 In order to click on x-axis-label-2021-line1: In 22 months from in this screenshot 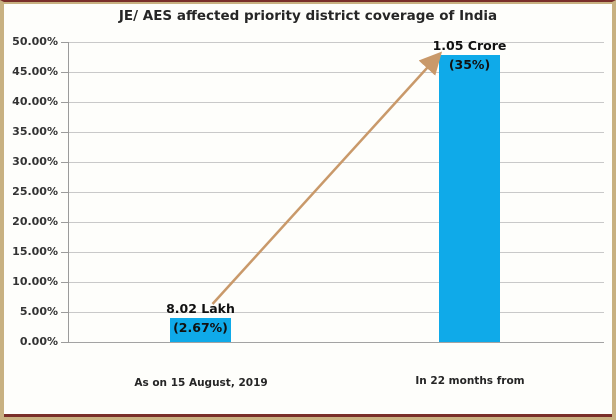, I will do `click(470, 381)`.